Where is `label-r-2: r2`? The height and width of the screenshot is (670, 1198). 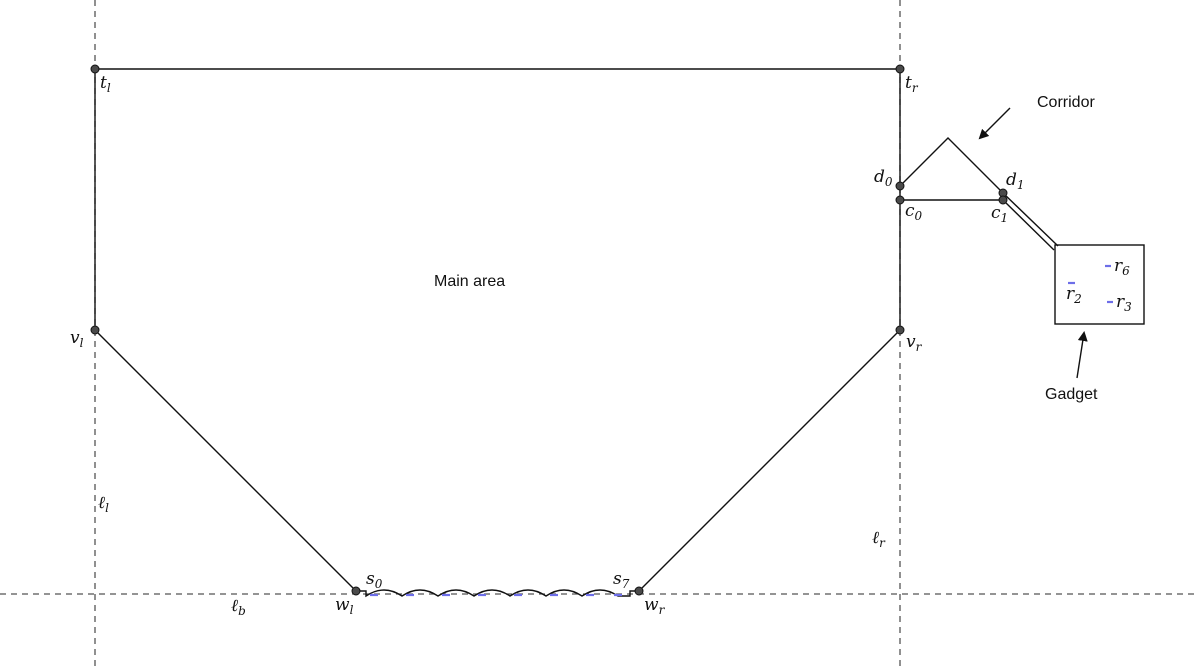 label-r-2: r2 is located at coordinates (1074, 295).